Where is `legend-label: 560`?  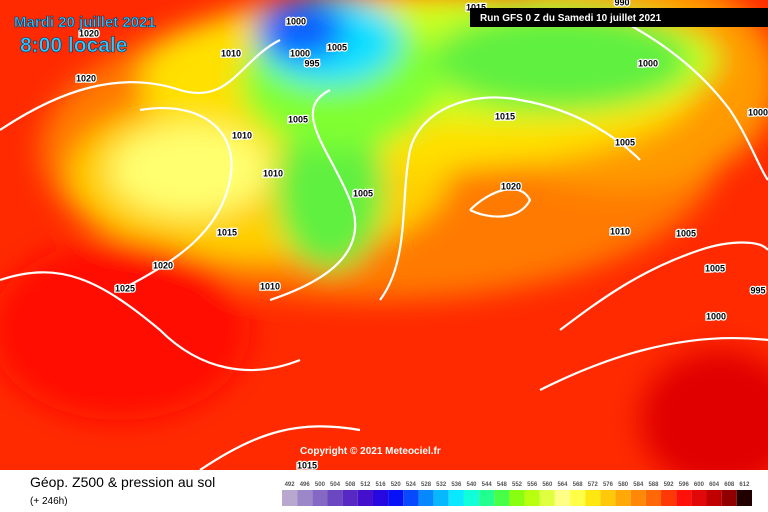 legend-label: 560 is located at coordinates (547, 485).